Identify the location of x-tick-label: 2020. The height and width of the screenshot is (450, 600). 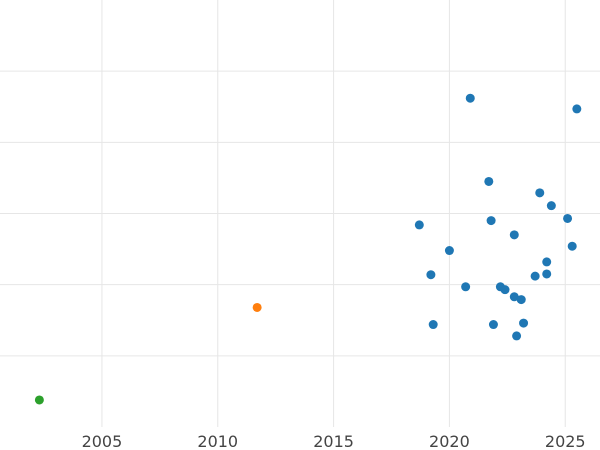
(449, 441).